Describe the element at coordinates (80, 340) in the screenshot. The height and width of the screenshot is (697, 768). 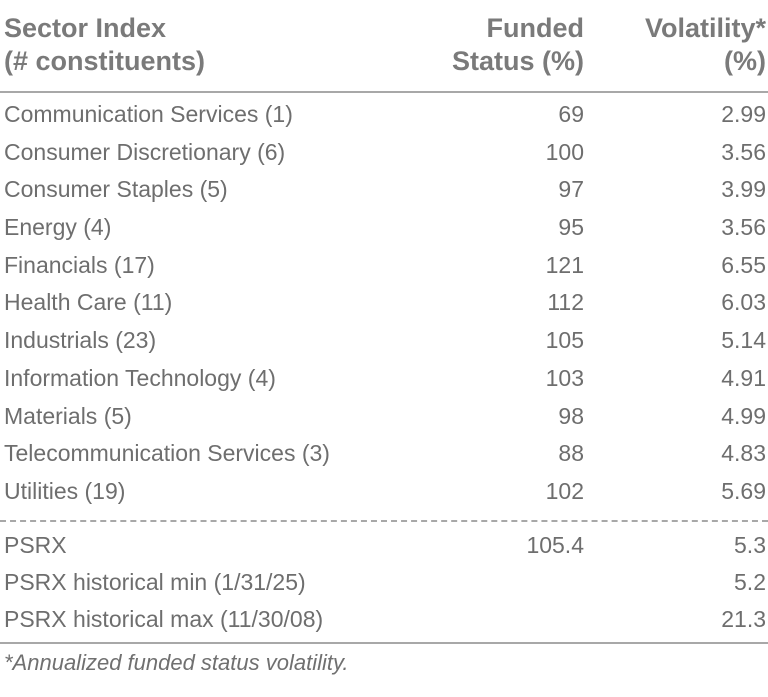
I see `sector-name: Industrials (23)` at that location.